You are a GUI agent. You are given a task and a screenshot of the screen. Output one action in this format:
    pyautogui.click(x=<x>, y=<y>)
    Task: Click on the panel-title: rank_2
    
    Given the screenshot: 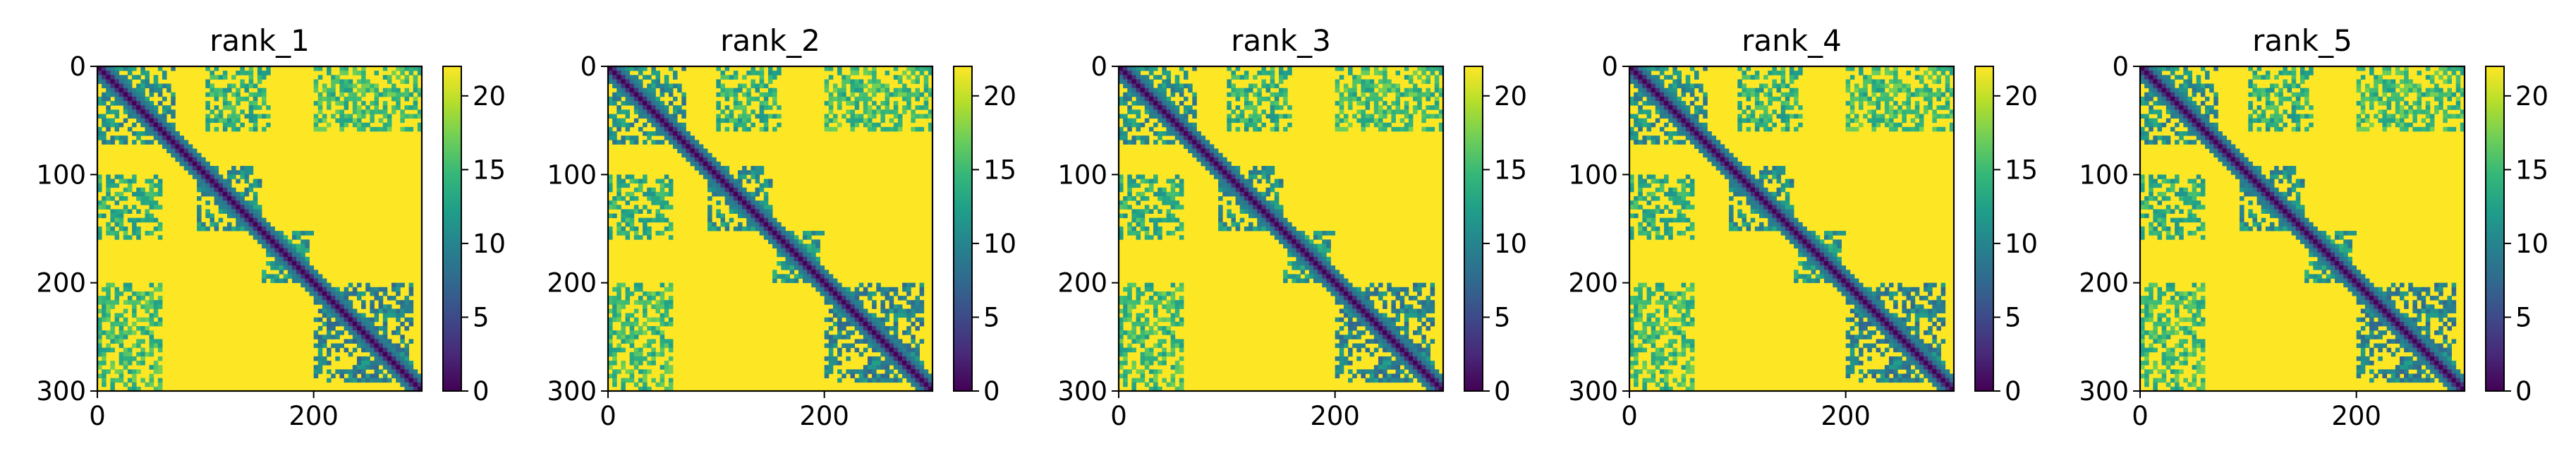 What is the action you would take?
    pyautogui.click(x=770, y=40)
    